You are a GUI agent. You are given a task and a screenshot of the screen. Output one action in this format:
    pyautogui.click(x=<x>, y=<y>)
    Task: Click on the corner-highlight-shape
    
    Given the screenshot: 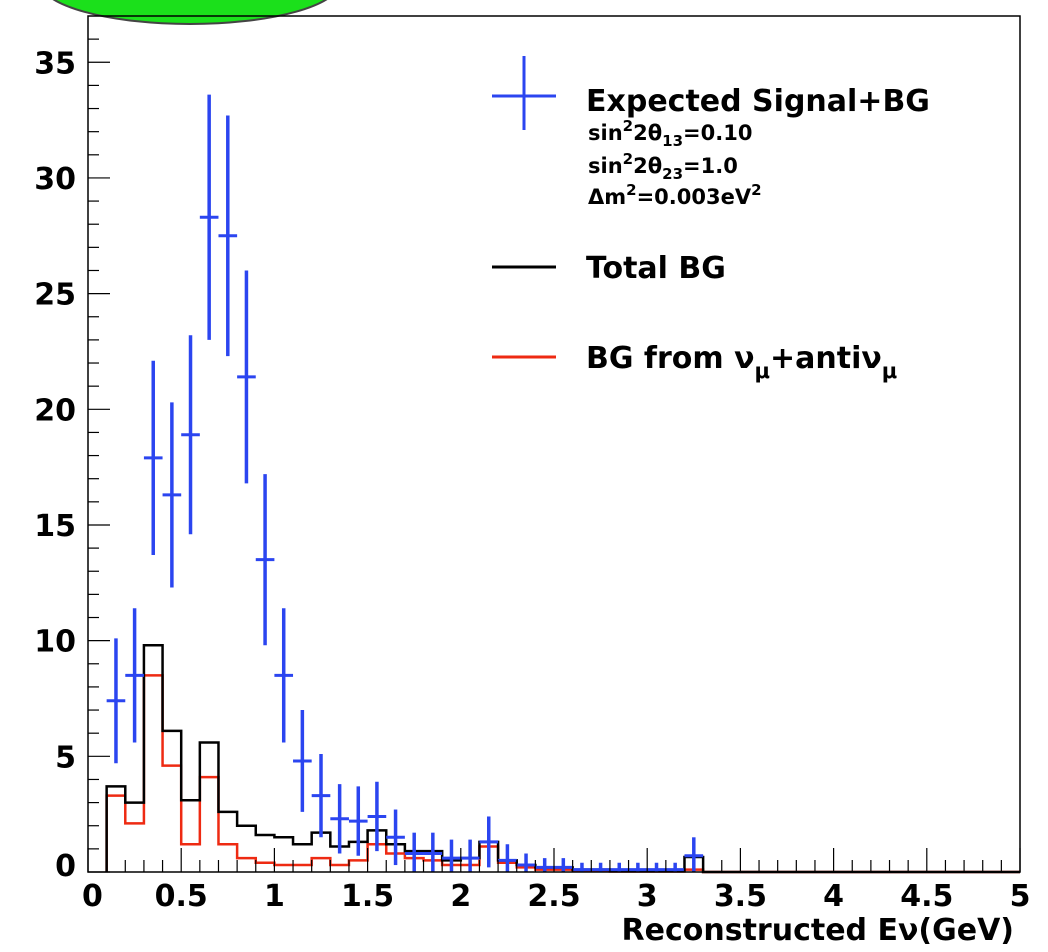 What is the action you would take?
    pyautogui.click(x=190, y=12)
    